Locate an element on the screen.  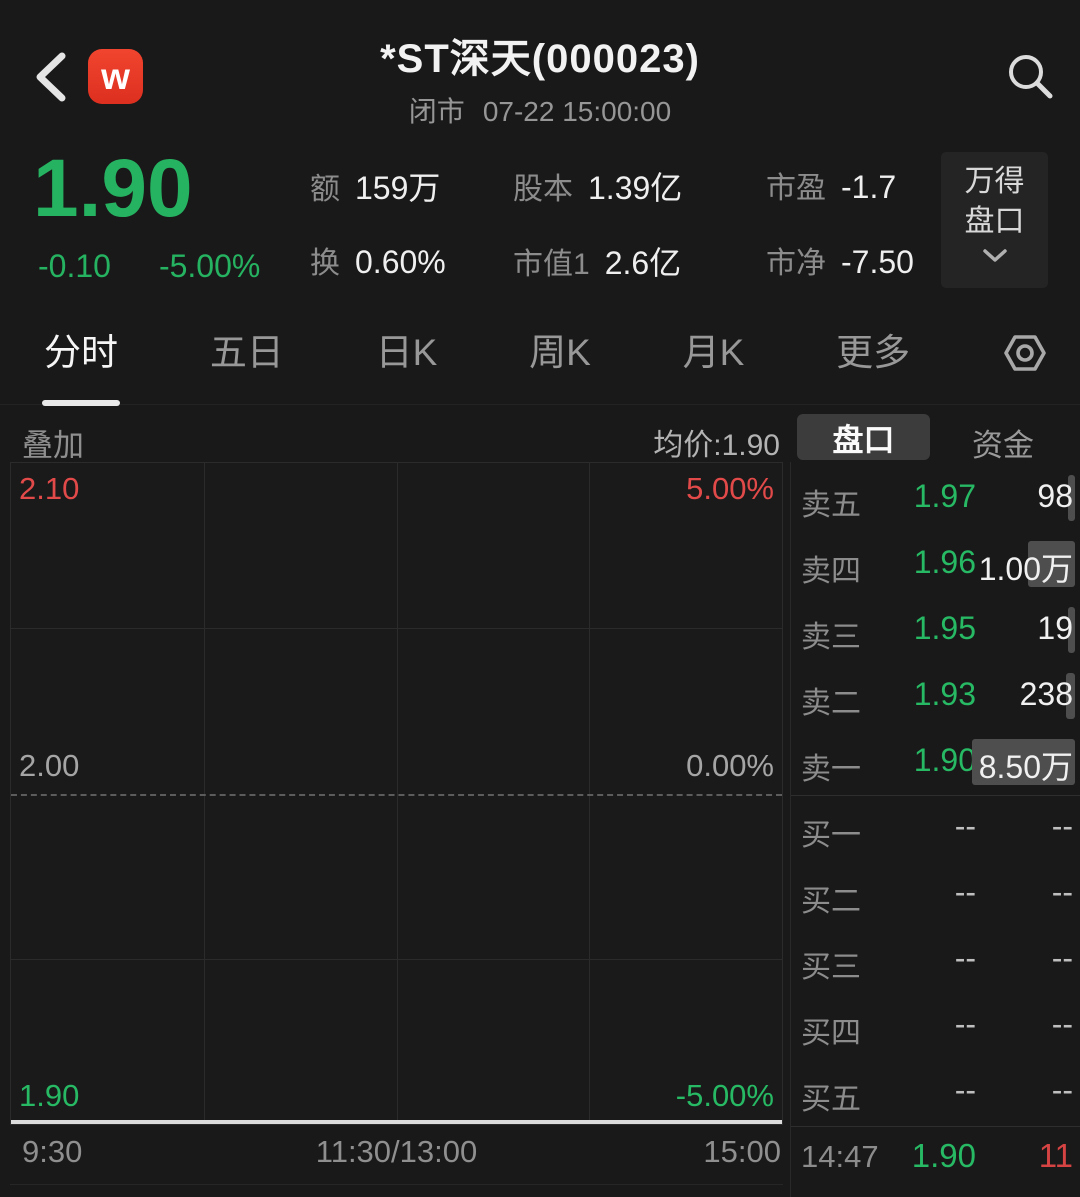
ask-level-label: 卖四 is located at coordinates (831, 571).